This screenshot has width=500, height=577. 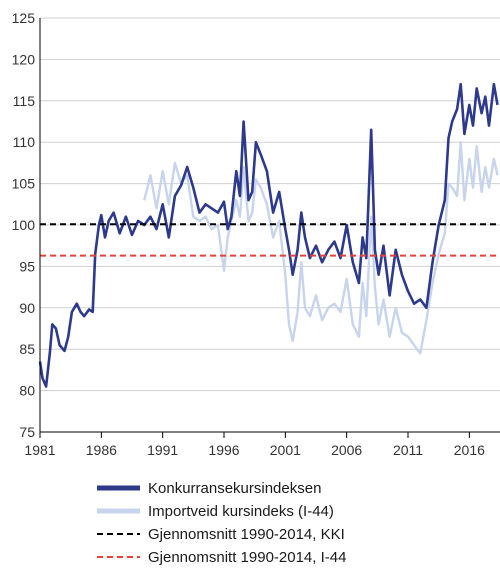 I want to click on y-tick-label: 125, so click(x=24, y=18).